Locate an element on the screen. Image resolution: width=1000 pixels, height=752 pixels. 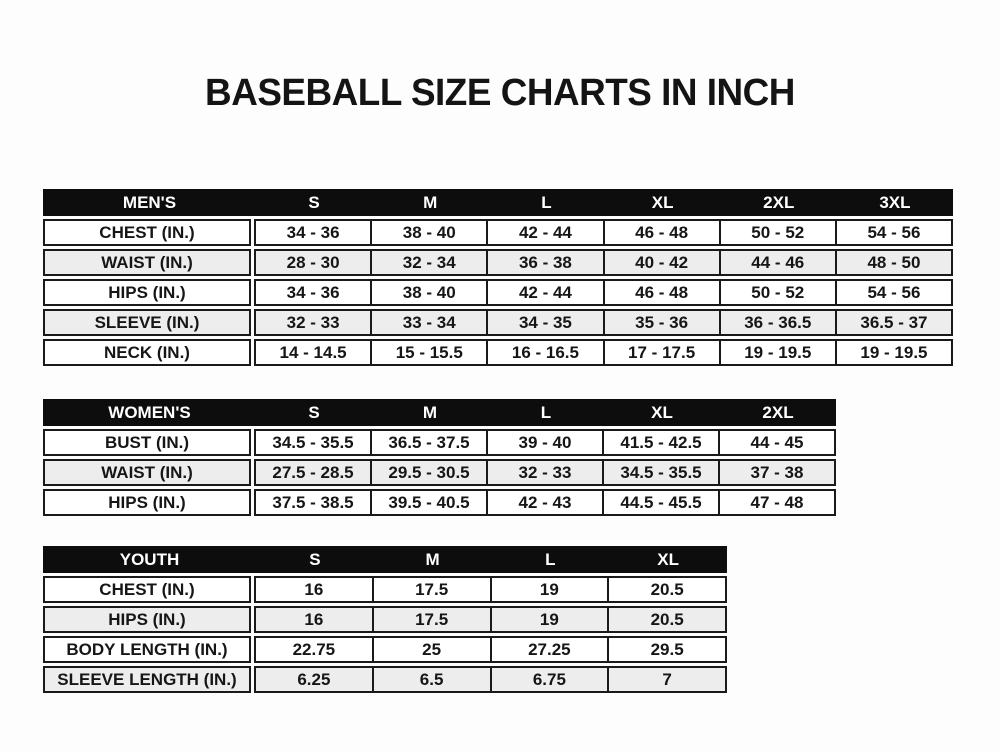
cell-value: 41.5 - 42.5 is located at coordinates (660, 442).